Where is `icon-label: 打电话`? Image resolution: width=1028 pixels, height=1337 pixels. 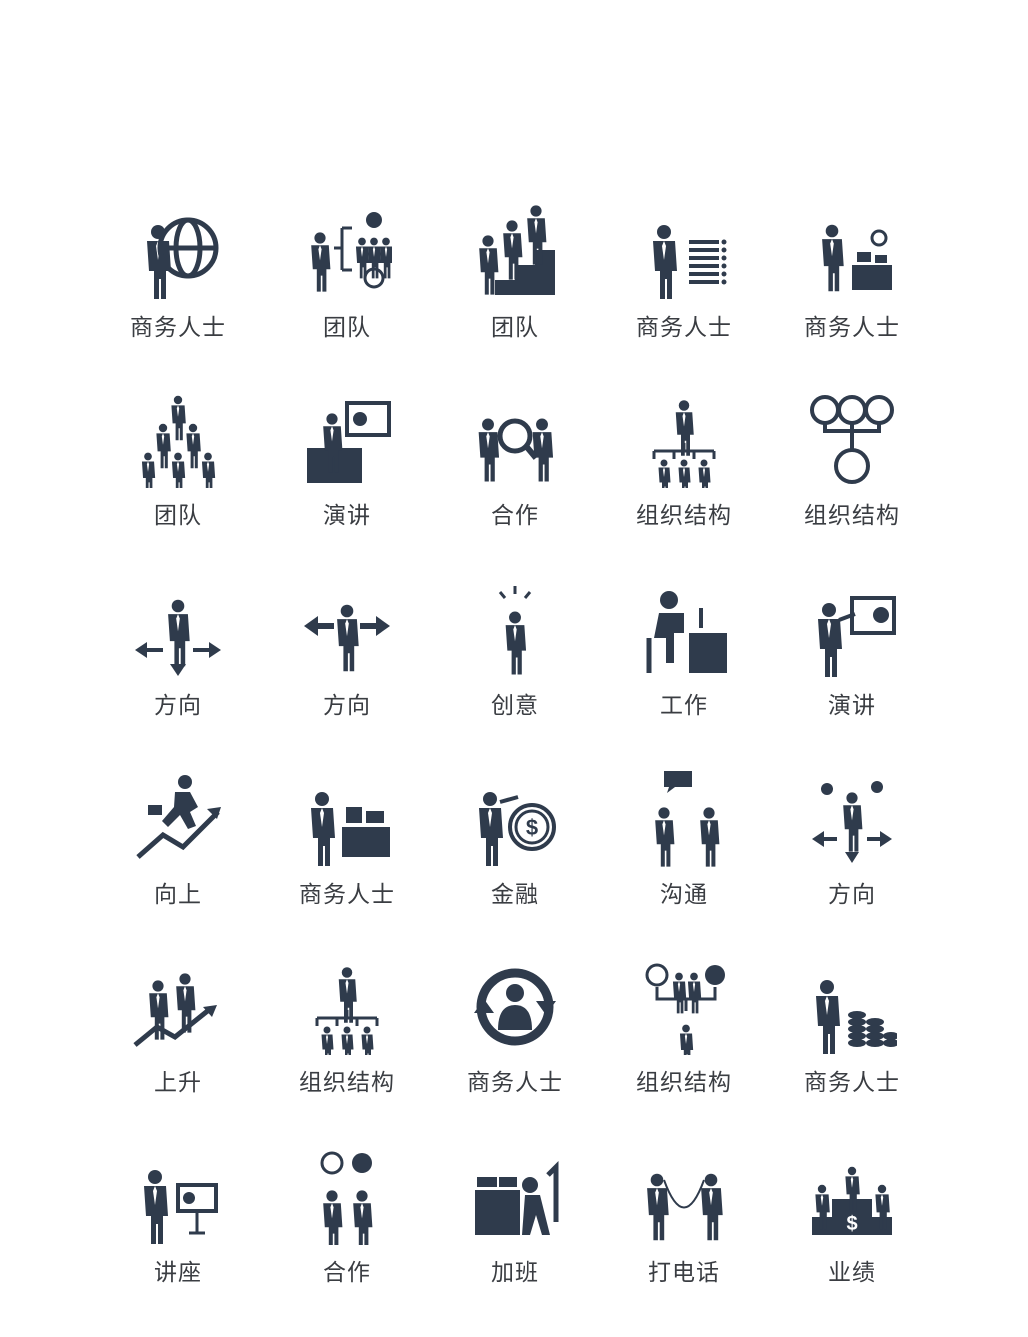 icon-label: 打电话 is located at coordinates (684, 1273).